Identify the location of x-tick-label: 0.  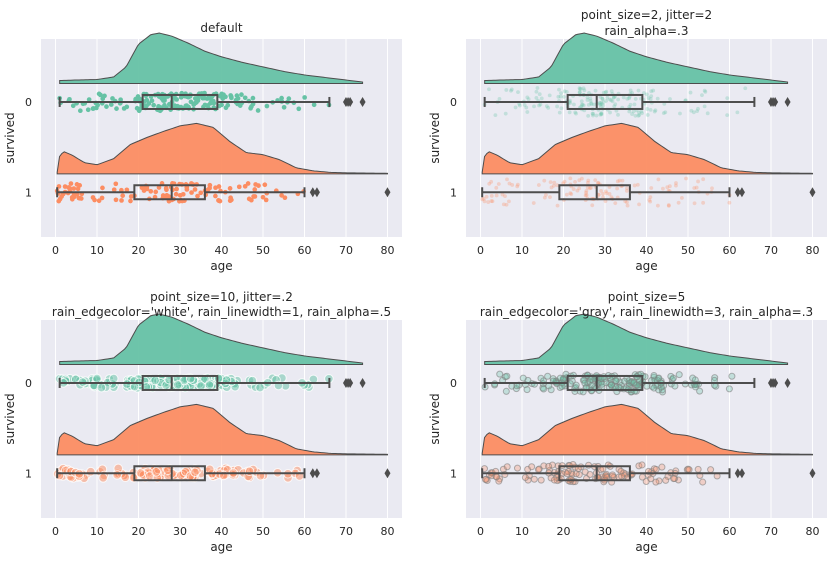
(480, 531).